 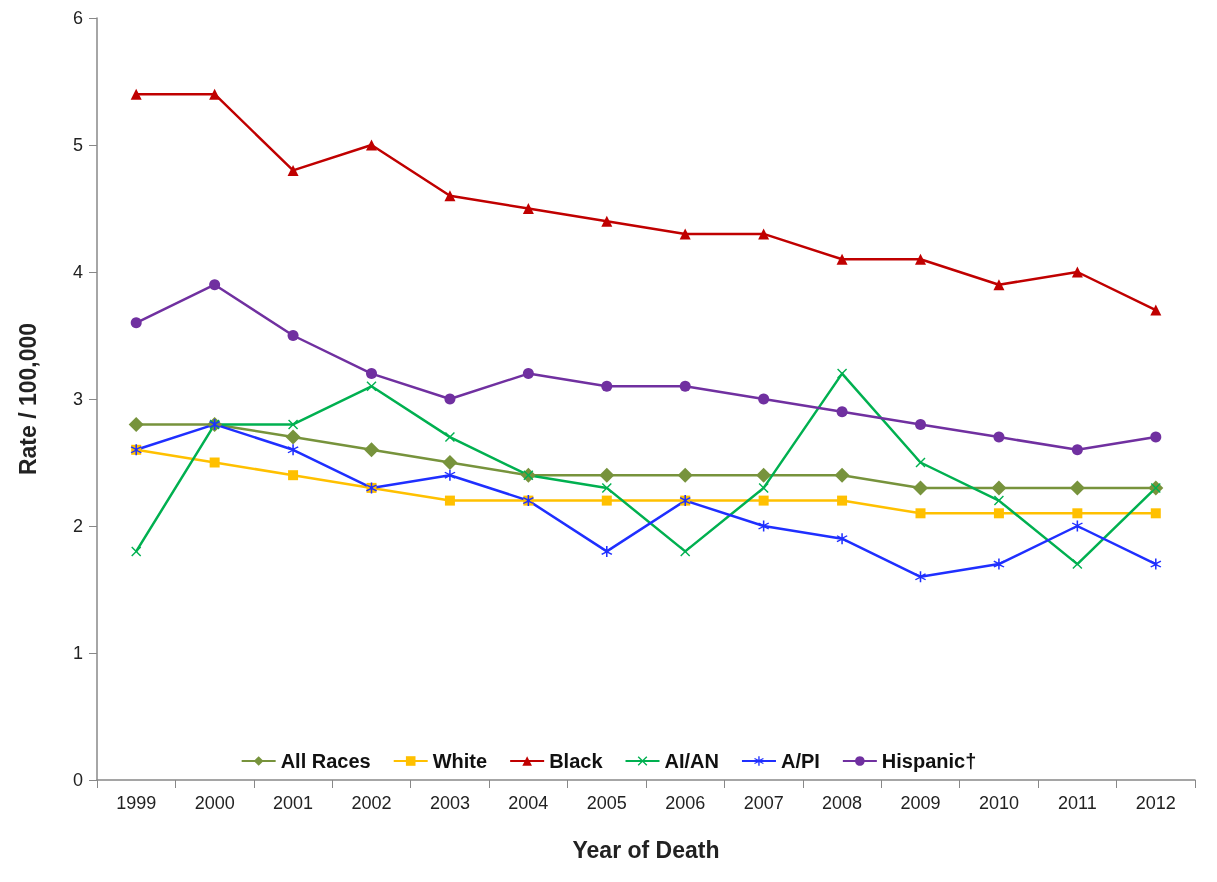 What do you see at coordinates (1077, 803) in the screenshot?
I see `x-tick-label: 2011` at bounding box center [1077, 803].